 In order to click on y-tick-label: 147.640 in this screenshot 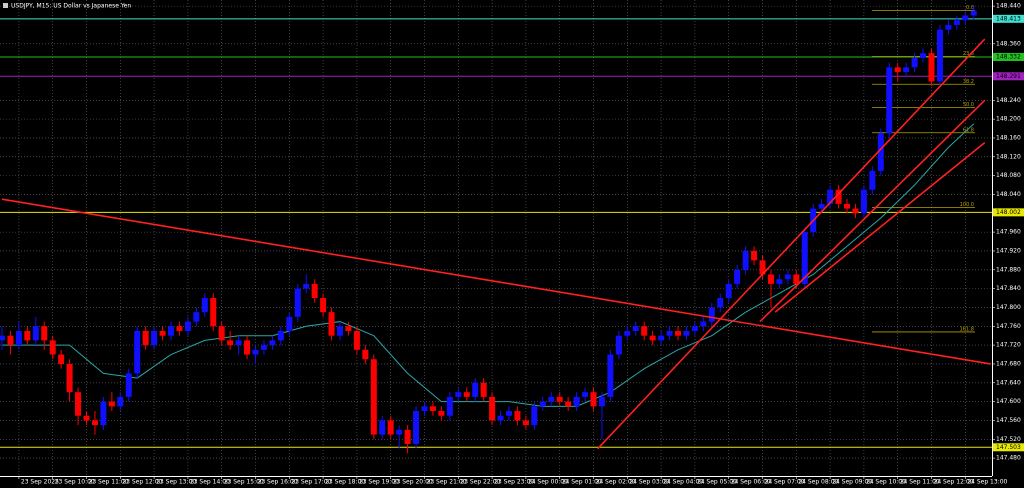, I will do `click(1008, 382)`.